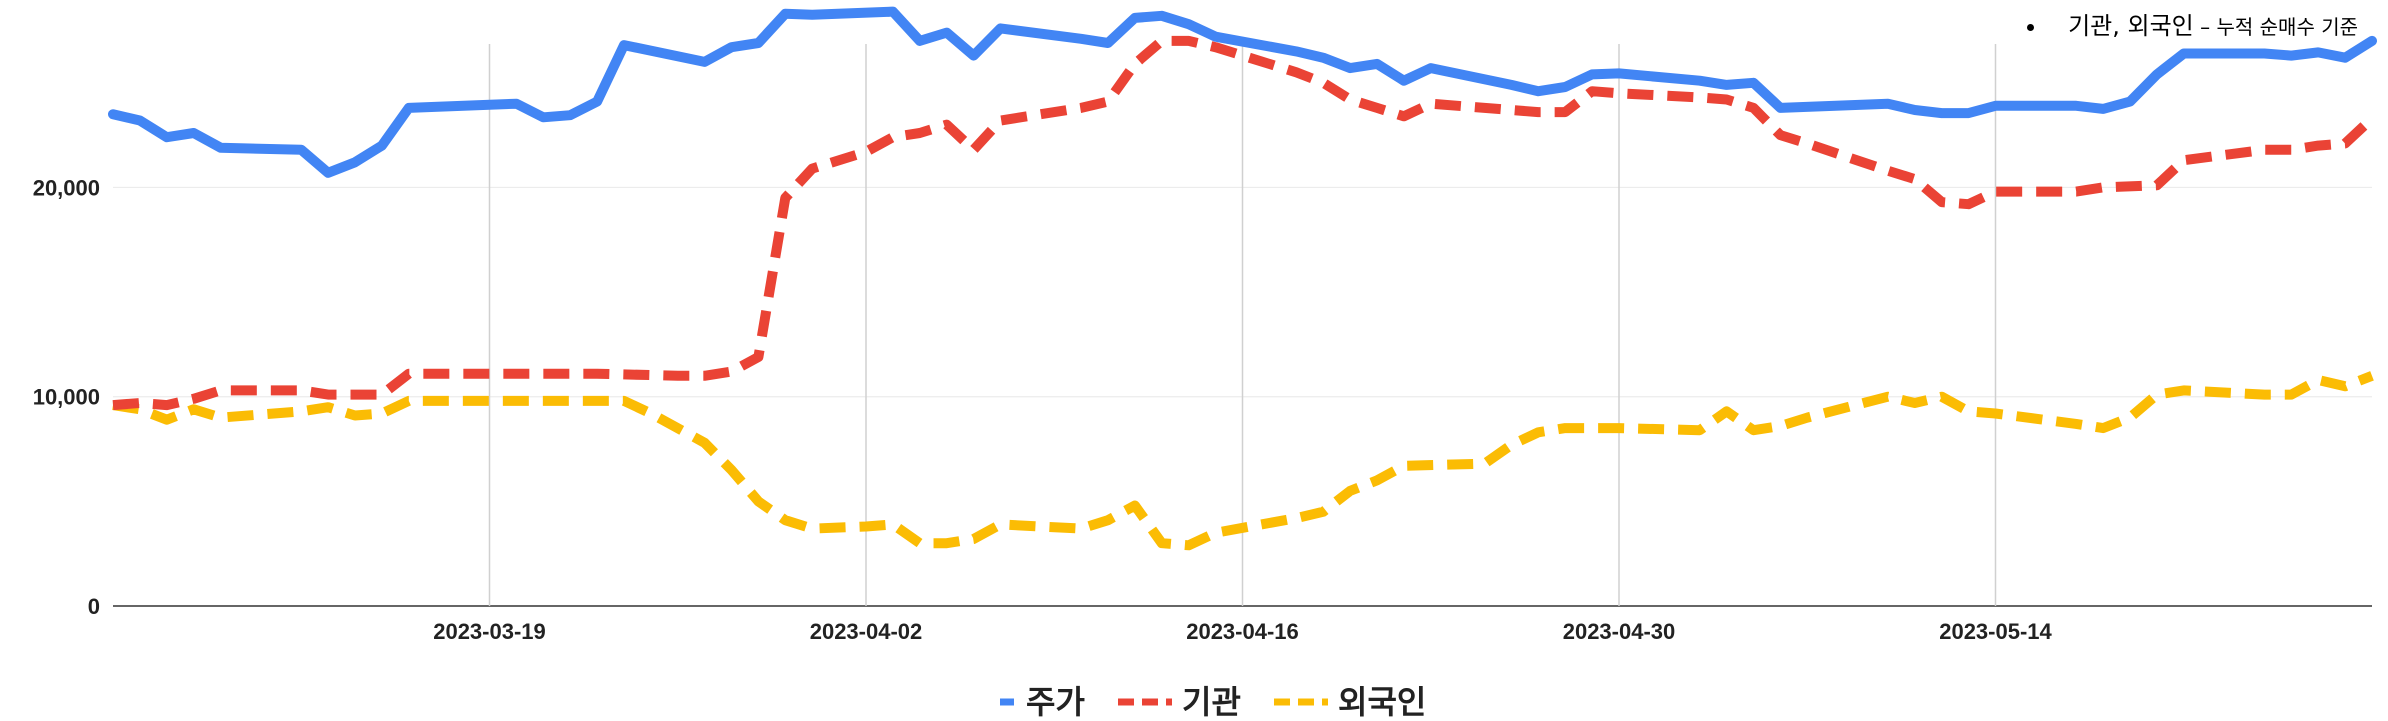 The width and height of the screenshot is (2388, 721). I want to click on legend: 주가 기관 외국인, so click(1213, 702).